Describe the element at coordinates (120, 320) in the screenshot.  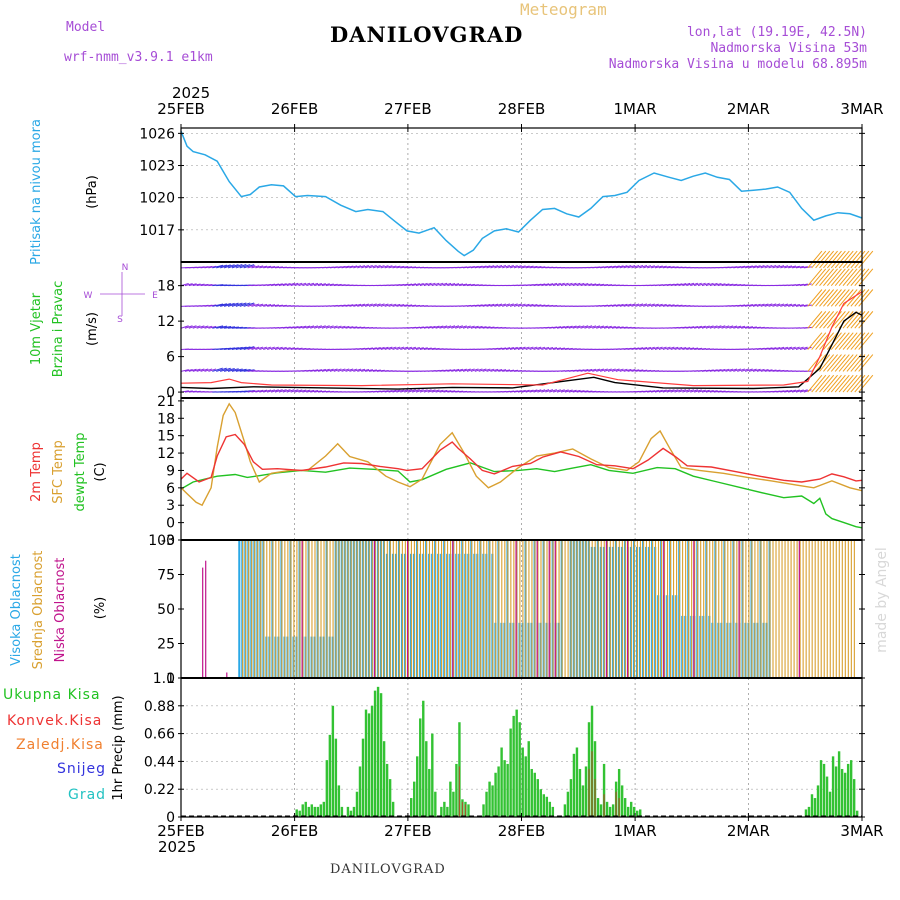
I see `compass-s: S` at that location.